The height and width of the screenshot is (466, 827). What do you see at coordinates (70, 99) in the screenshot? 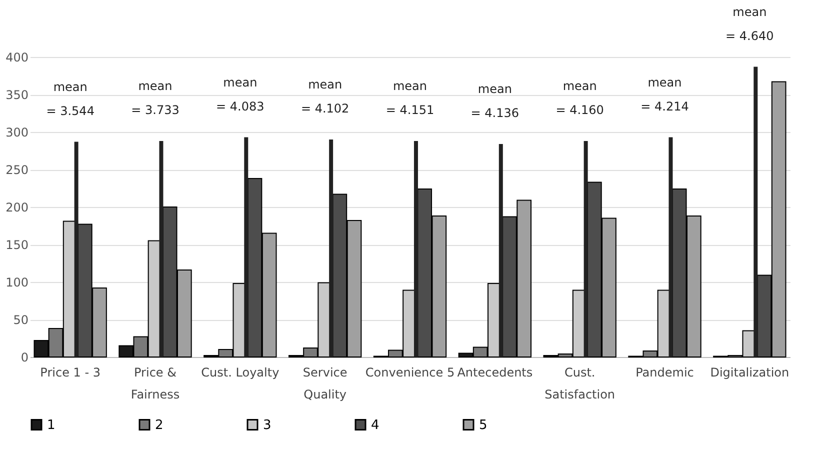
I see `annotation: mean = 3.544` at bounding box center [70, 99].